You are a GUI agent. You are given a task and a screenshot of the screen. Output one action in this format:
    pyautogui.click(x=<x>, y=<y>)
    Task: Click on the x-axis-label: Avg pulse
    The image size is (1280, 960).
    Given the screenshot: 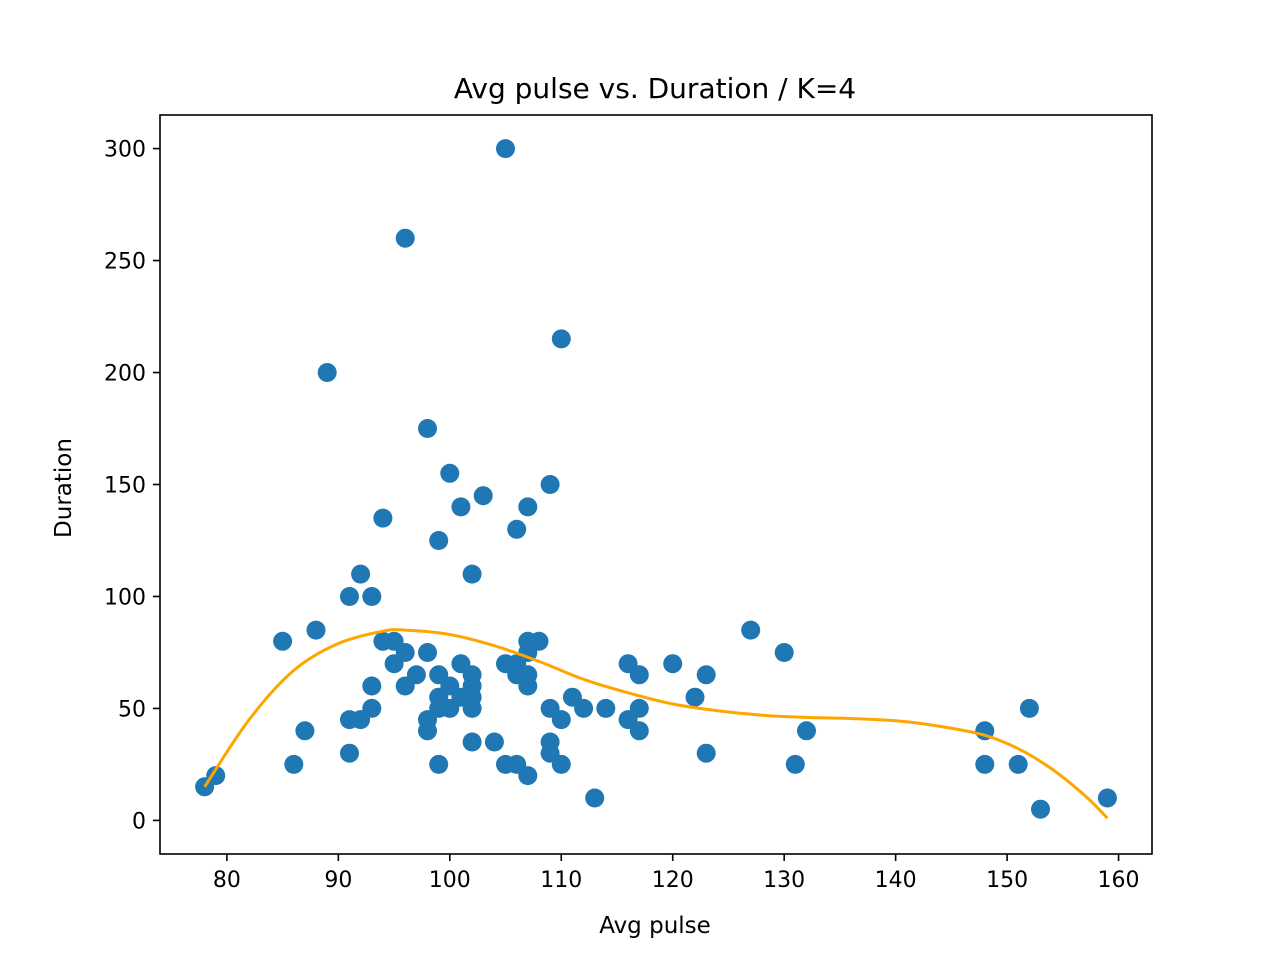 What is the action you would take?
    pyautogui.click(x=655, y=926)
    